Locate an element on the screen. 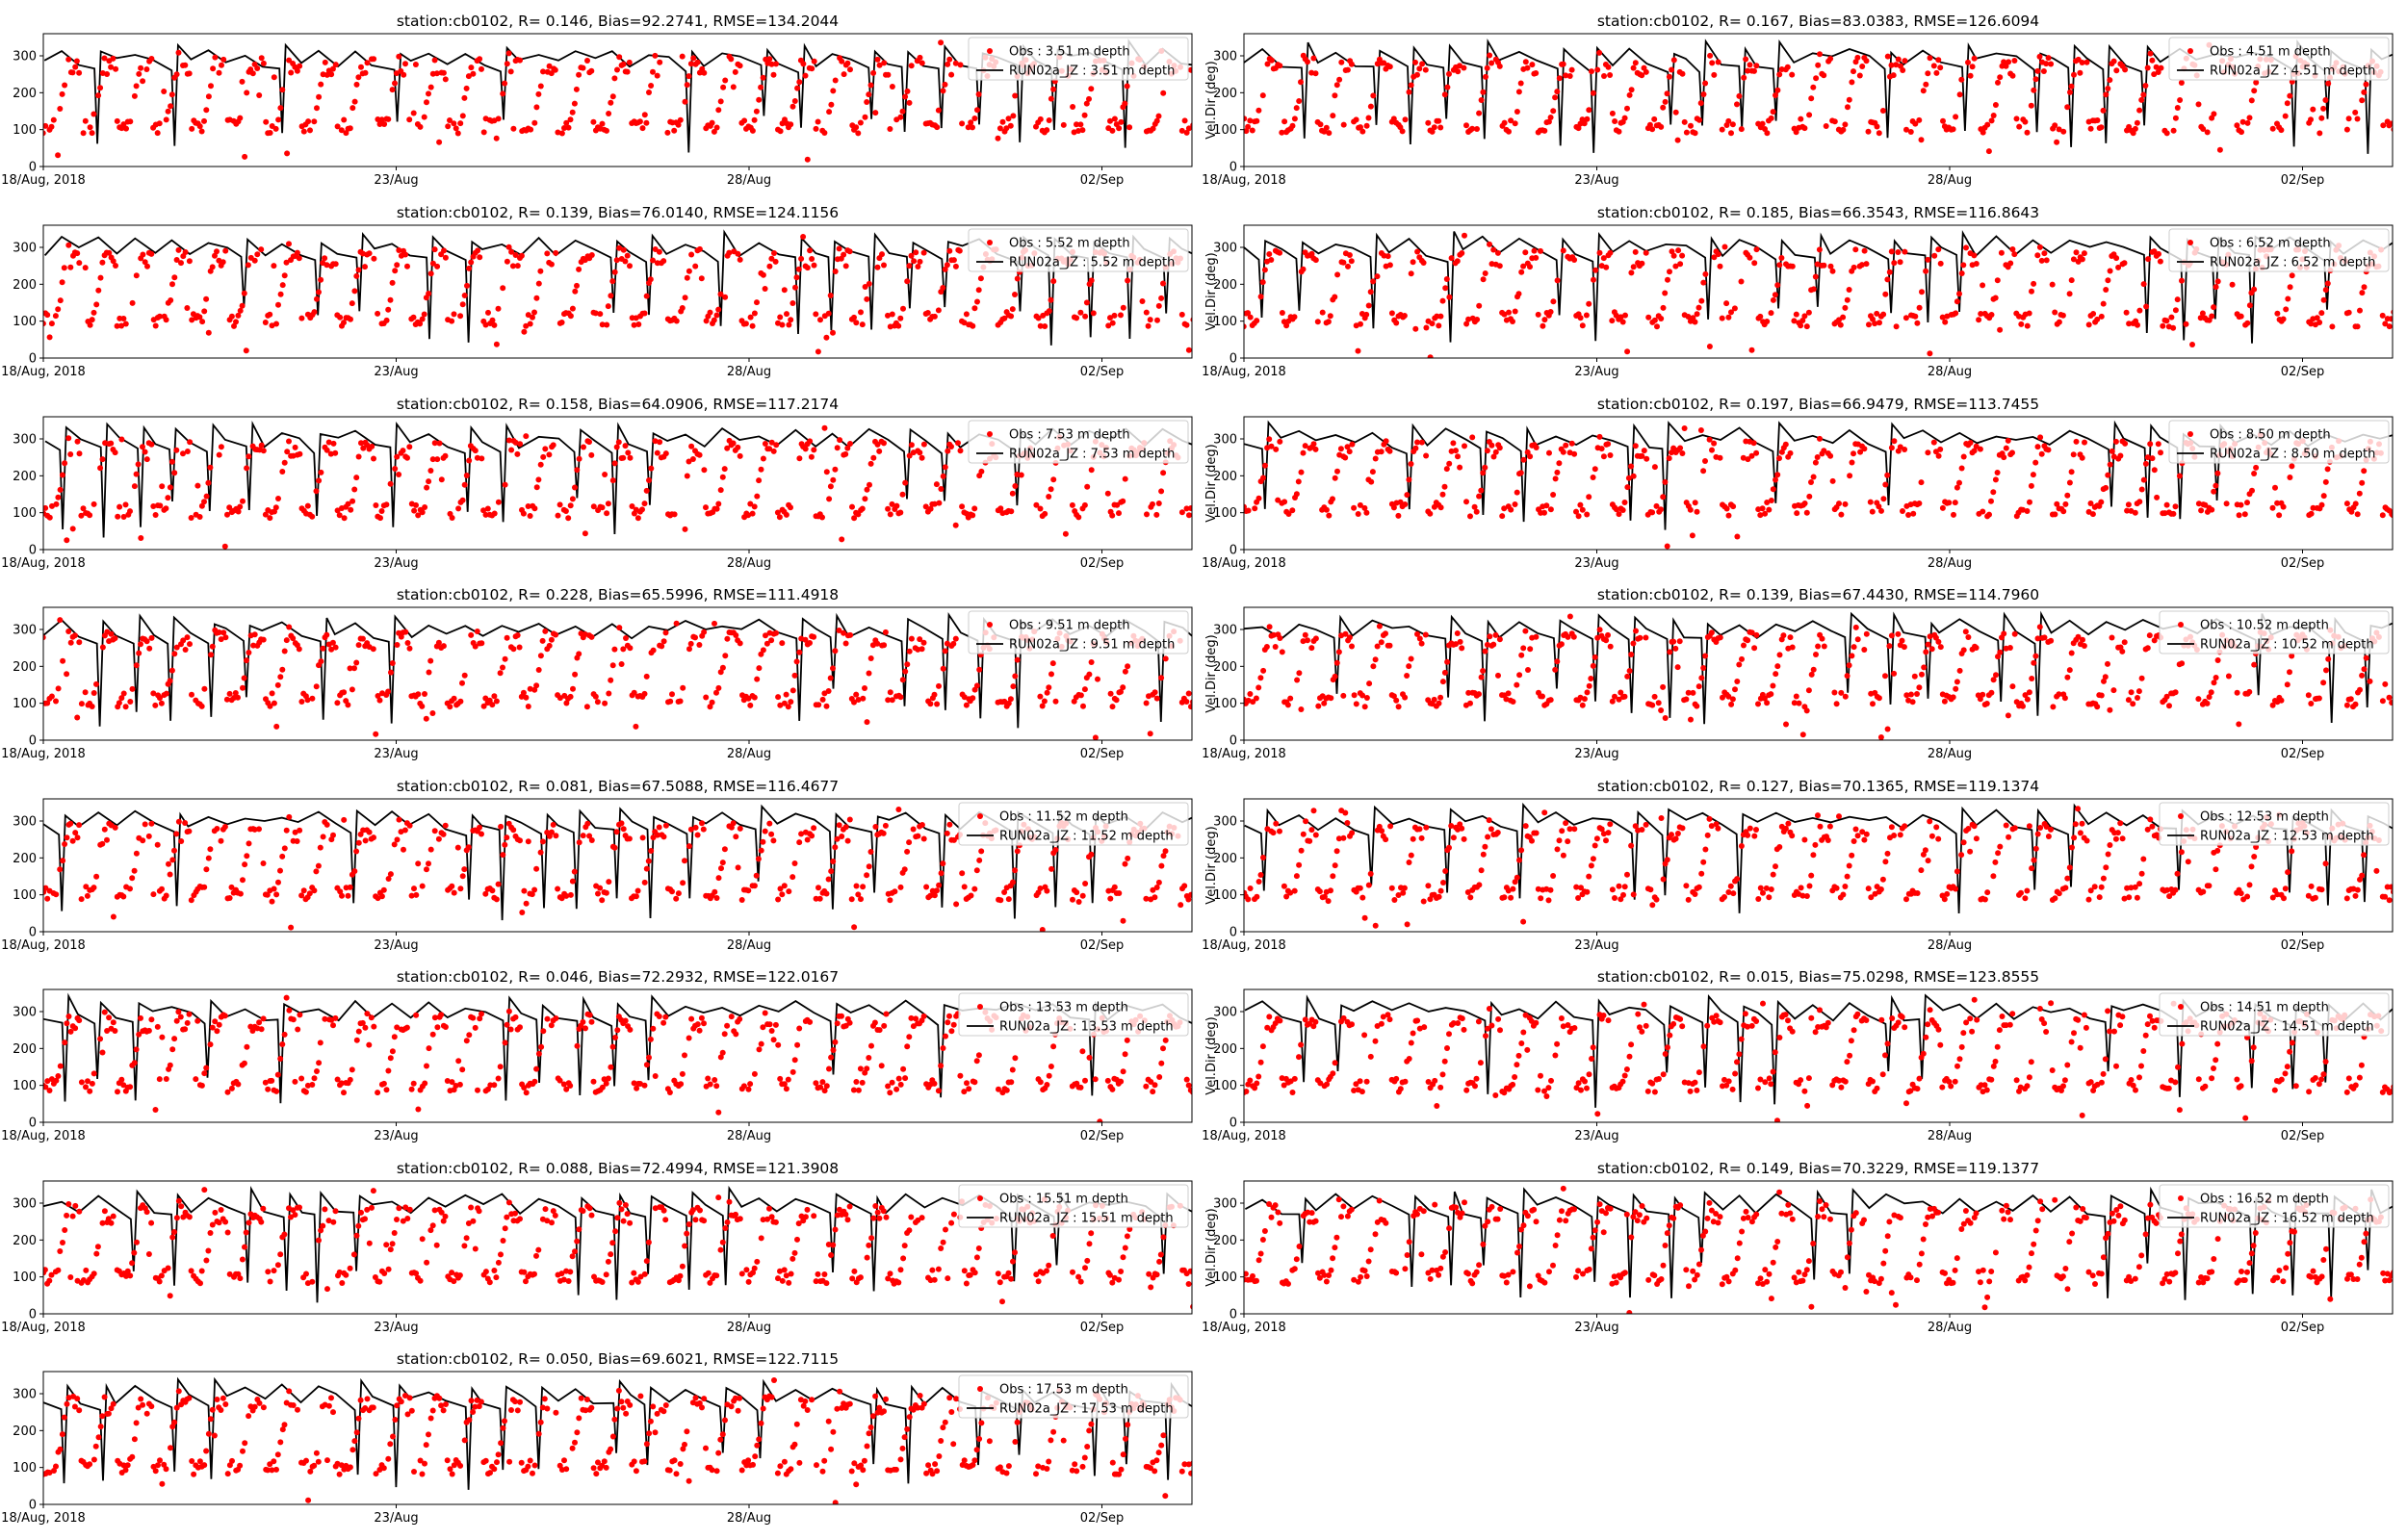  x-tick-label: 18/Aug, 2018 is located at coordinates (43, 563).